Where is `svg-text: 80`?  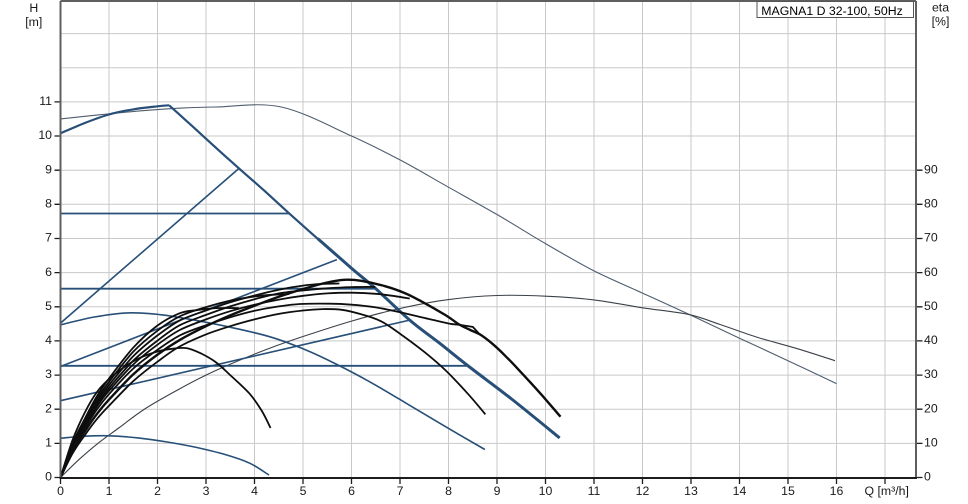
svg-text: 80 is located at coordinates (931, 204).